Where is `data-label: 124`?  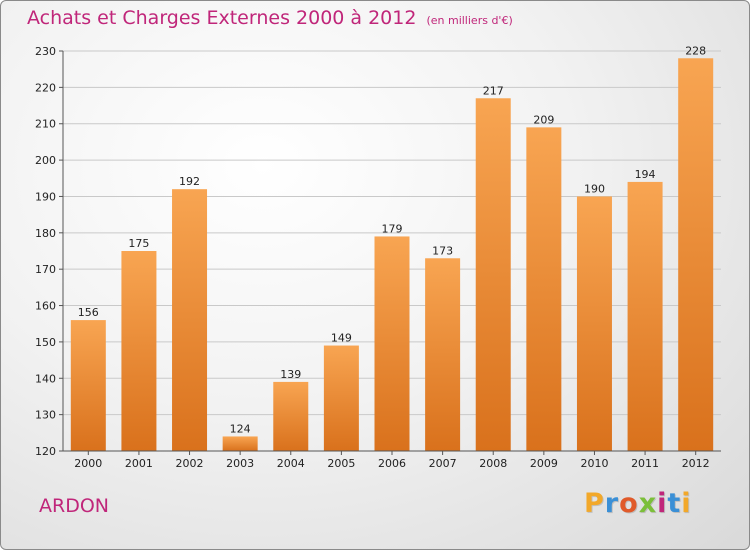
data-label: 124 is located at coordinates (240, 428).